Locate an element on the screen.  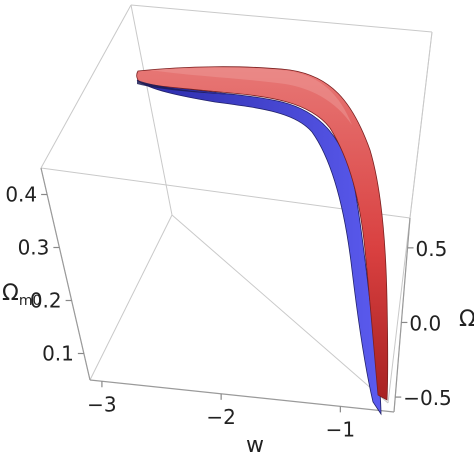
w-axis-tick-label: −2 is located at coordinates (220, 417).